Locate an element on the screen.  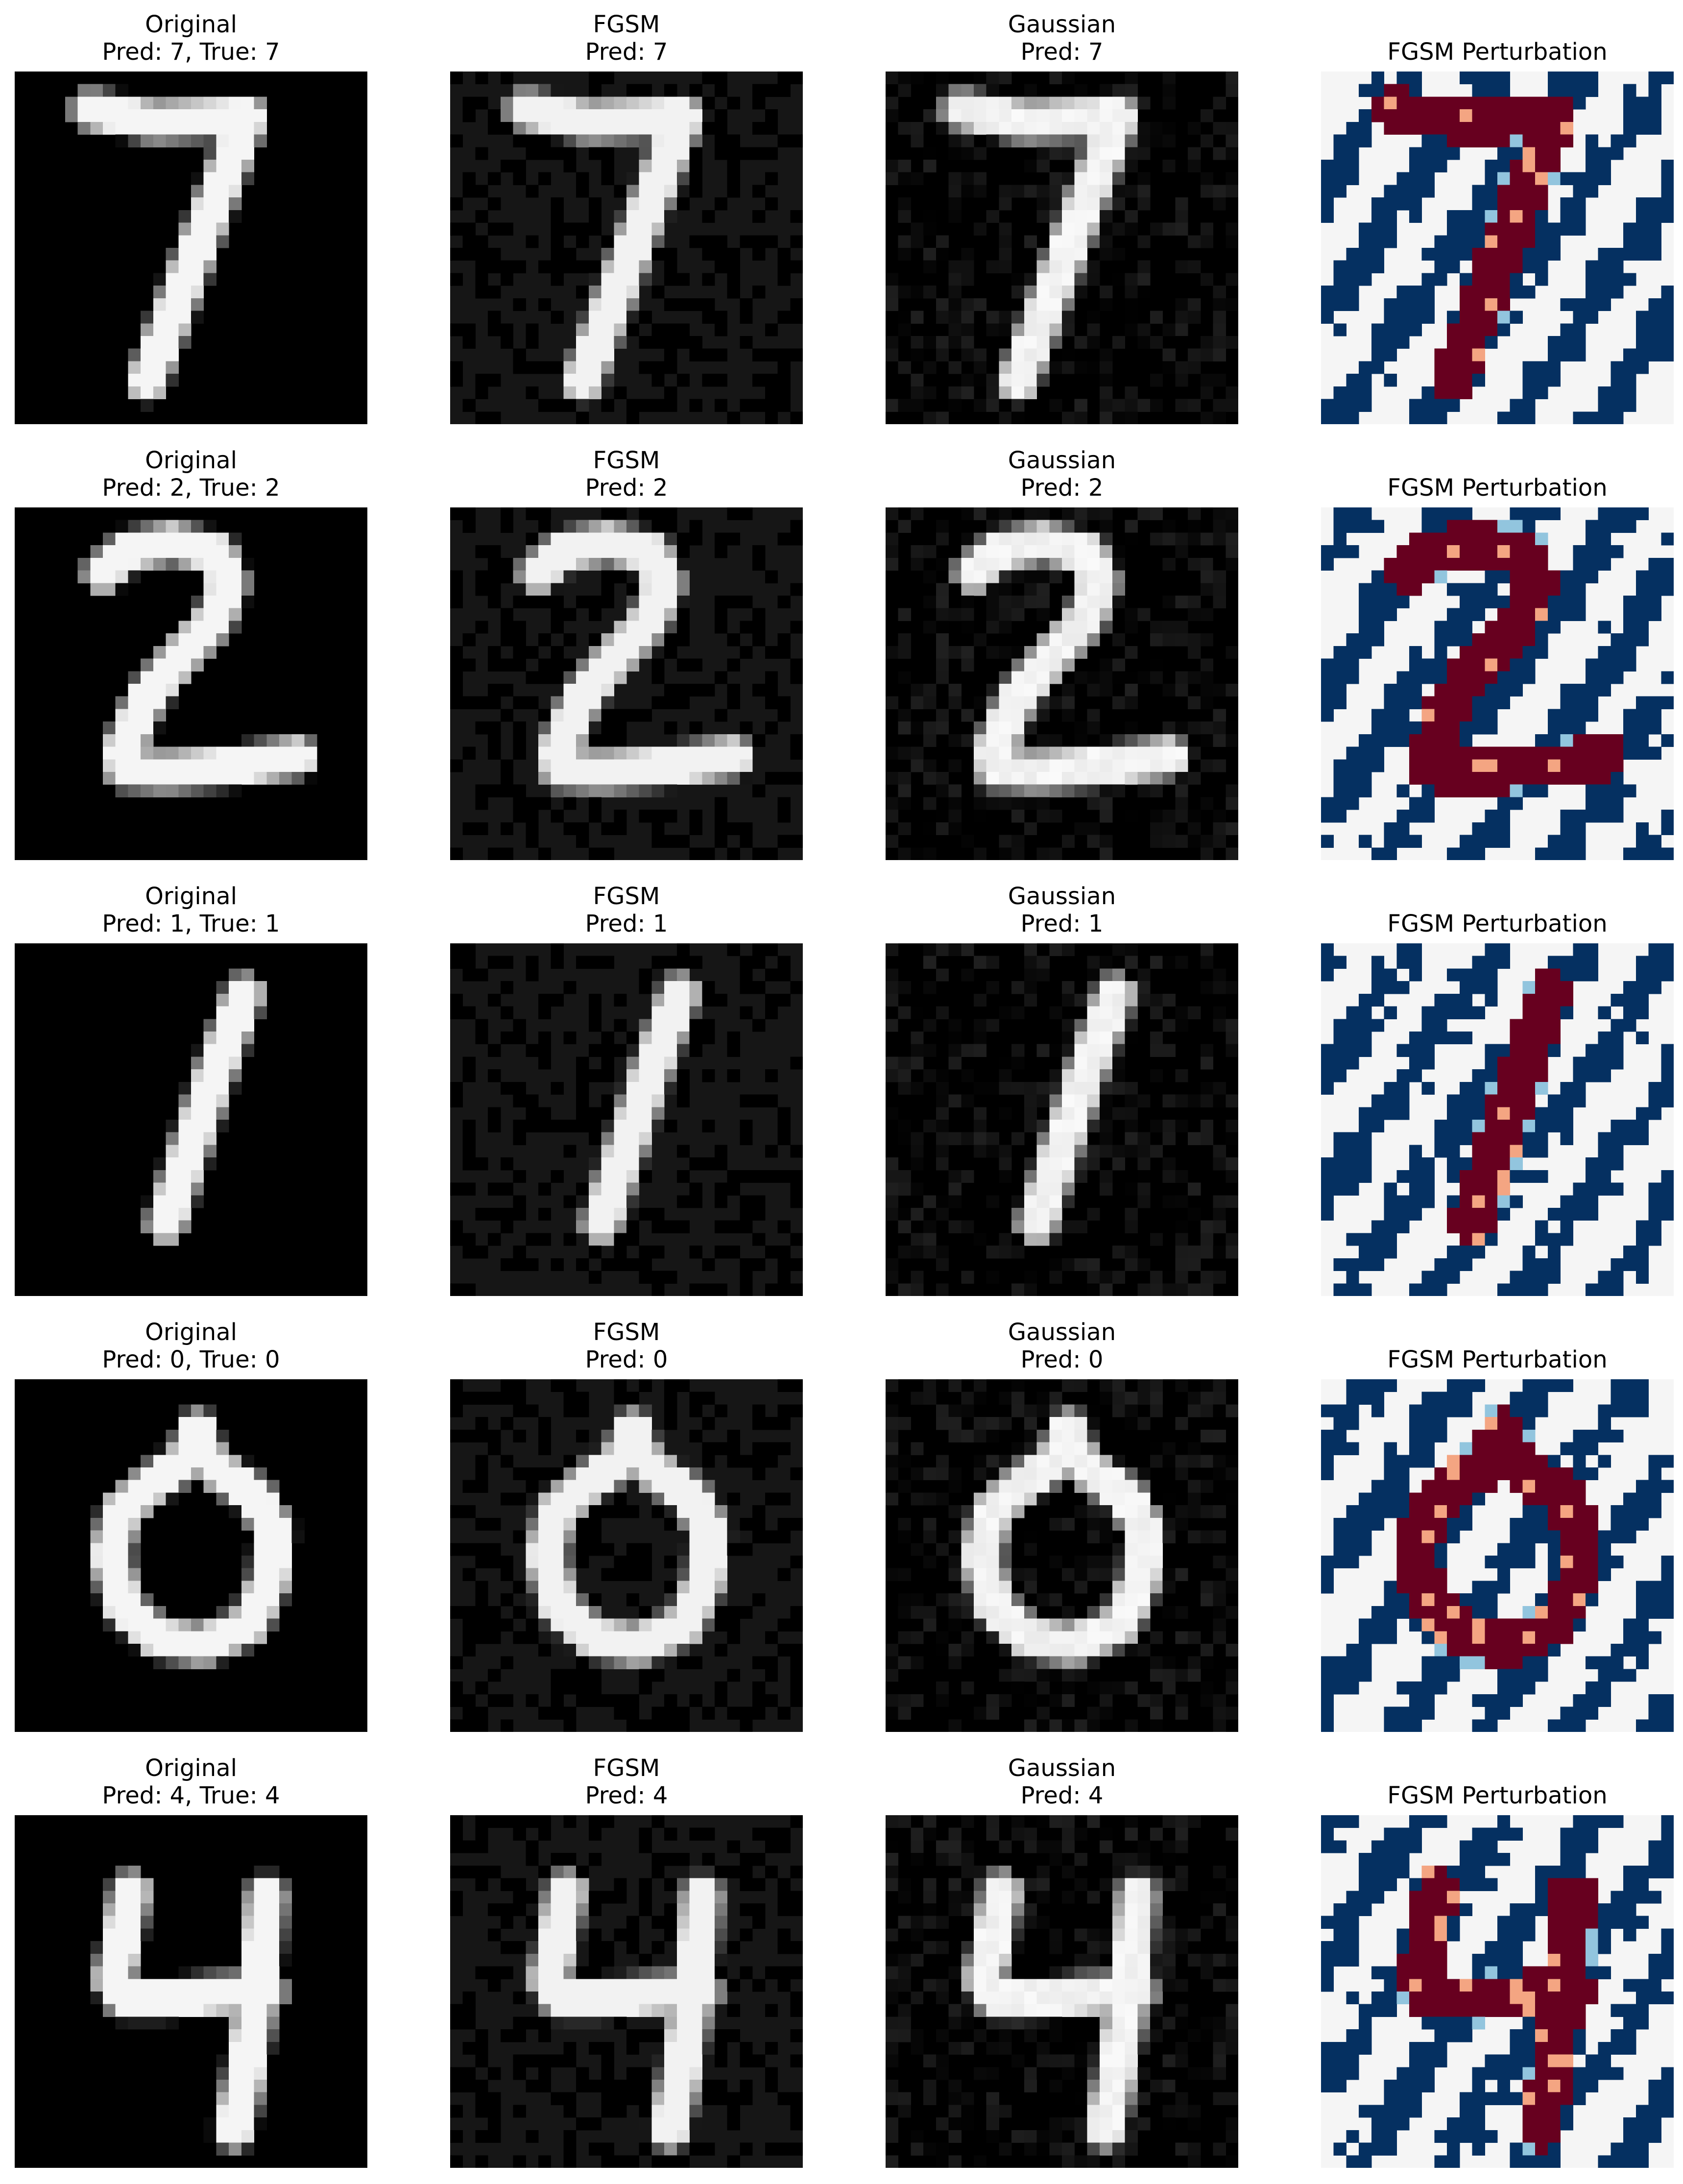
panel-title: FGSM Pred: 4 is located at coordinates (626, 1781).